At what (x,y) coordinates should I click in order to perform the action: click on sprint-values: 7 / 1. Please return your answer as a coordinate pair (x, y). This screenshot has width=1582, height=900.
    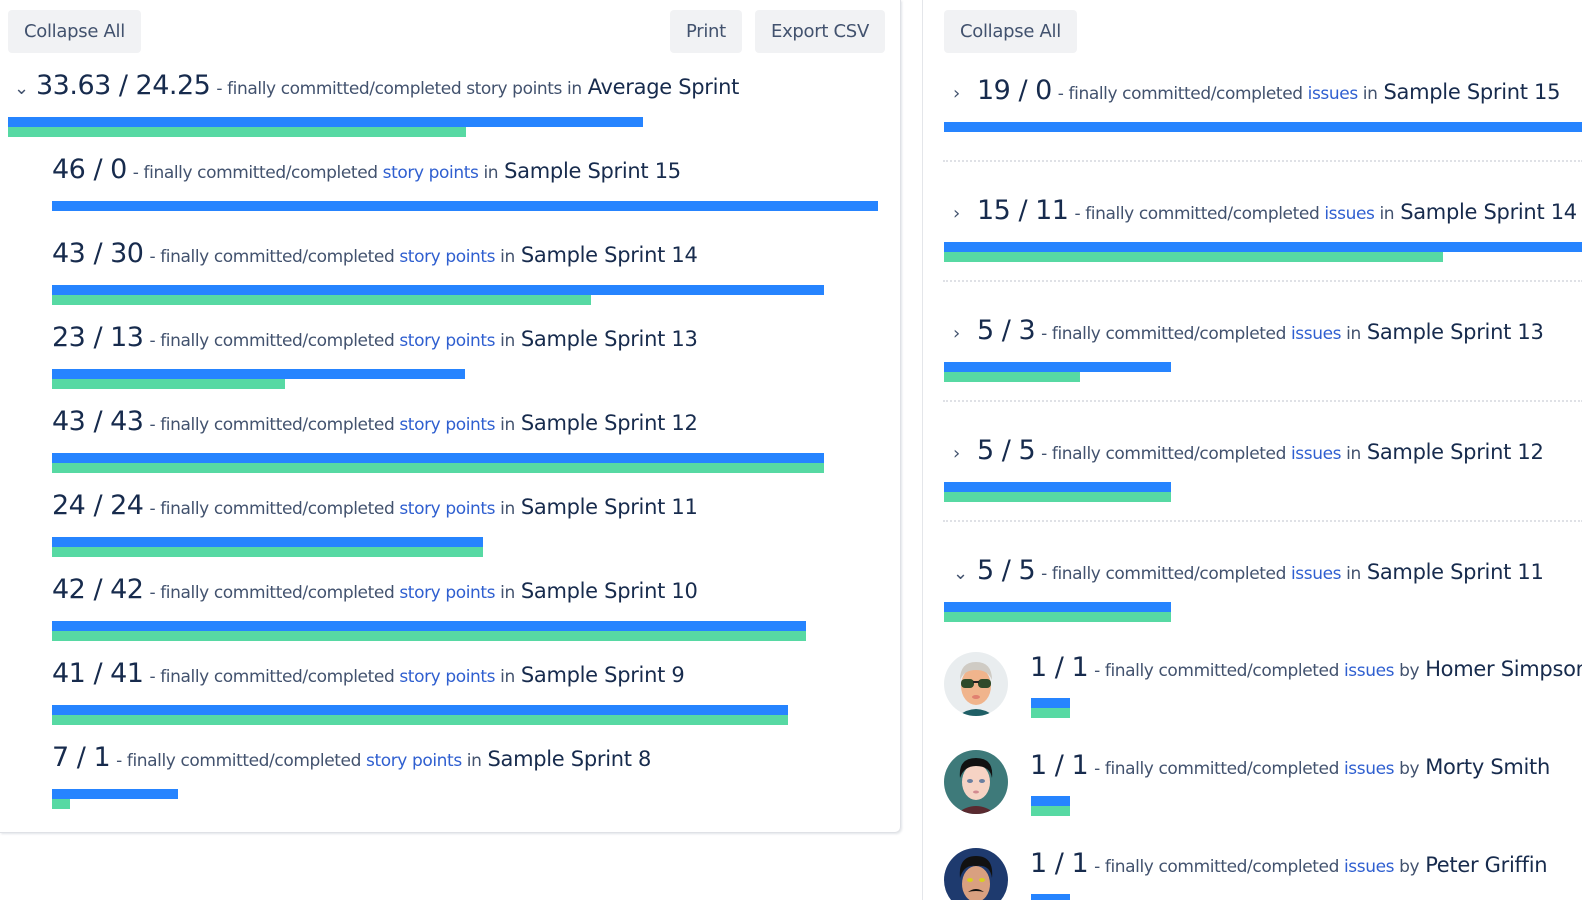
    Looking at the image, I should click on (81, 757).